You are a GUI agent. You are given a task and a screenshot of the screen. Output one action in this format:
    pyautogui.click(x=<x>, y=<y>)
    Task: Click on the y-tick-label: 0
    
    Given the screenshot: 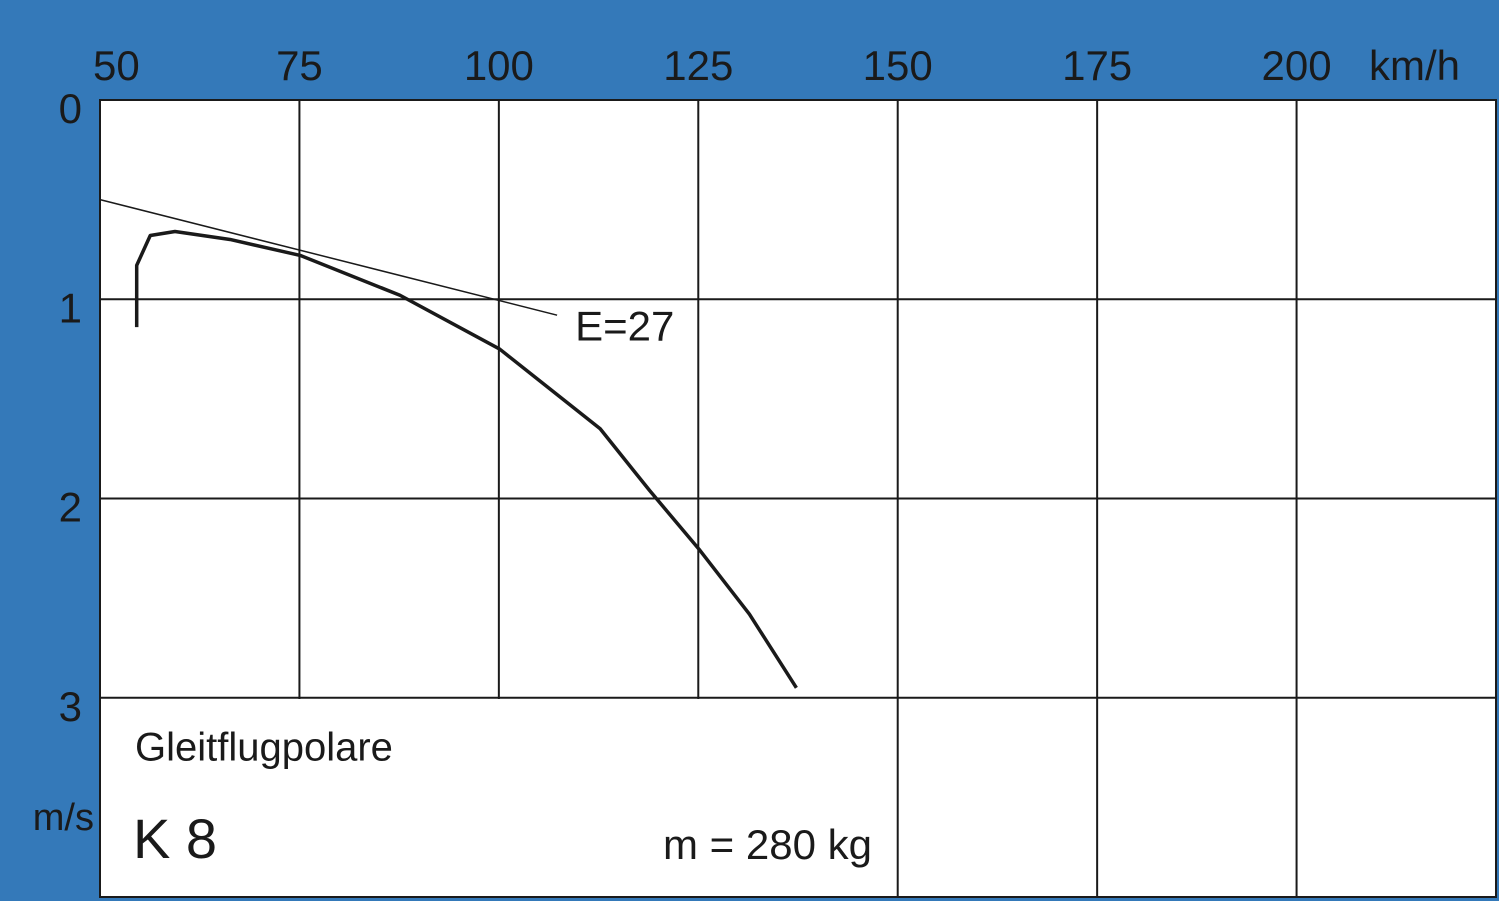 What is the action you would take?
    pyautogui.click(x=70, y=108)
    